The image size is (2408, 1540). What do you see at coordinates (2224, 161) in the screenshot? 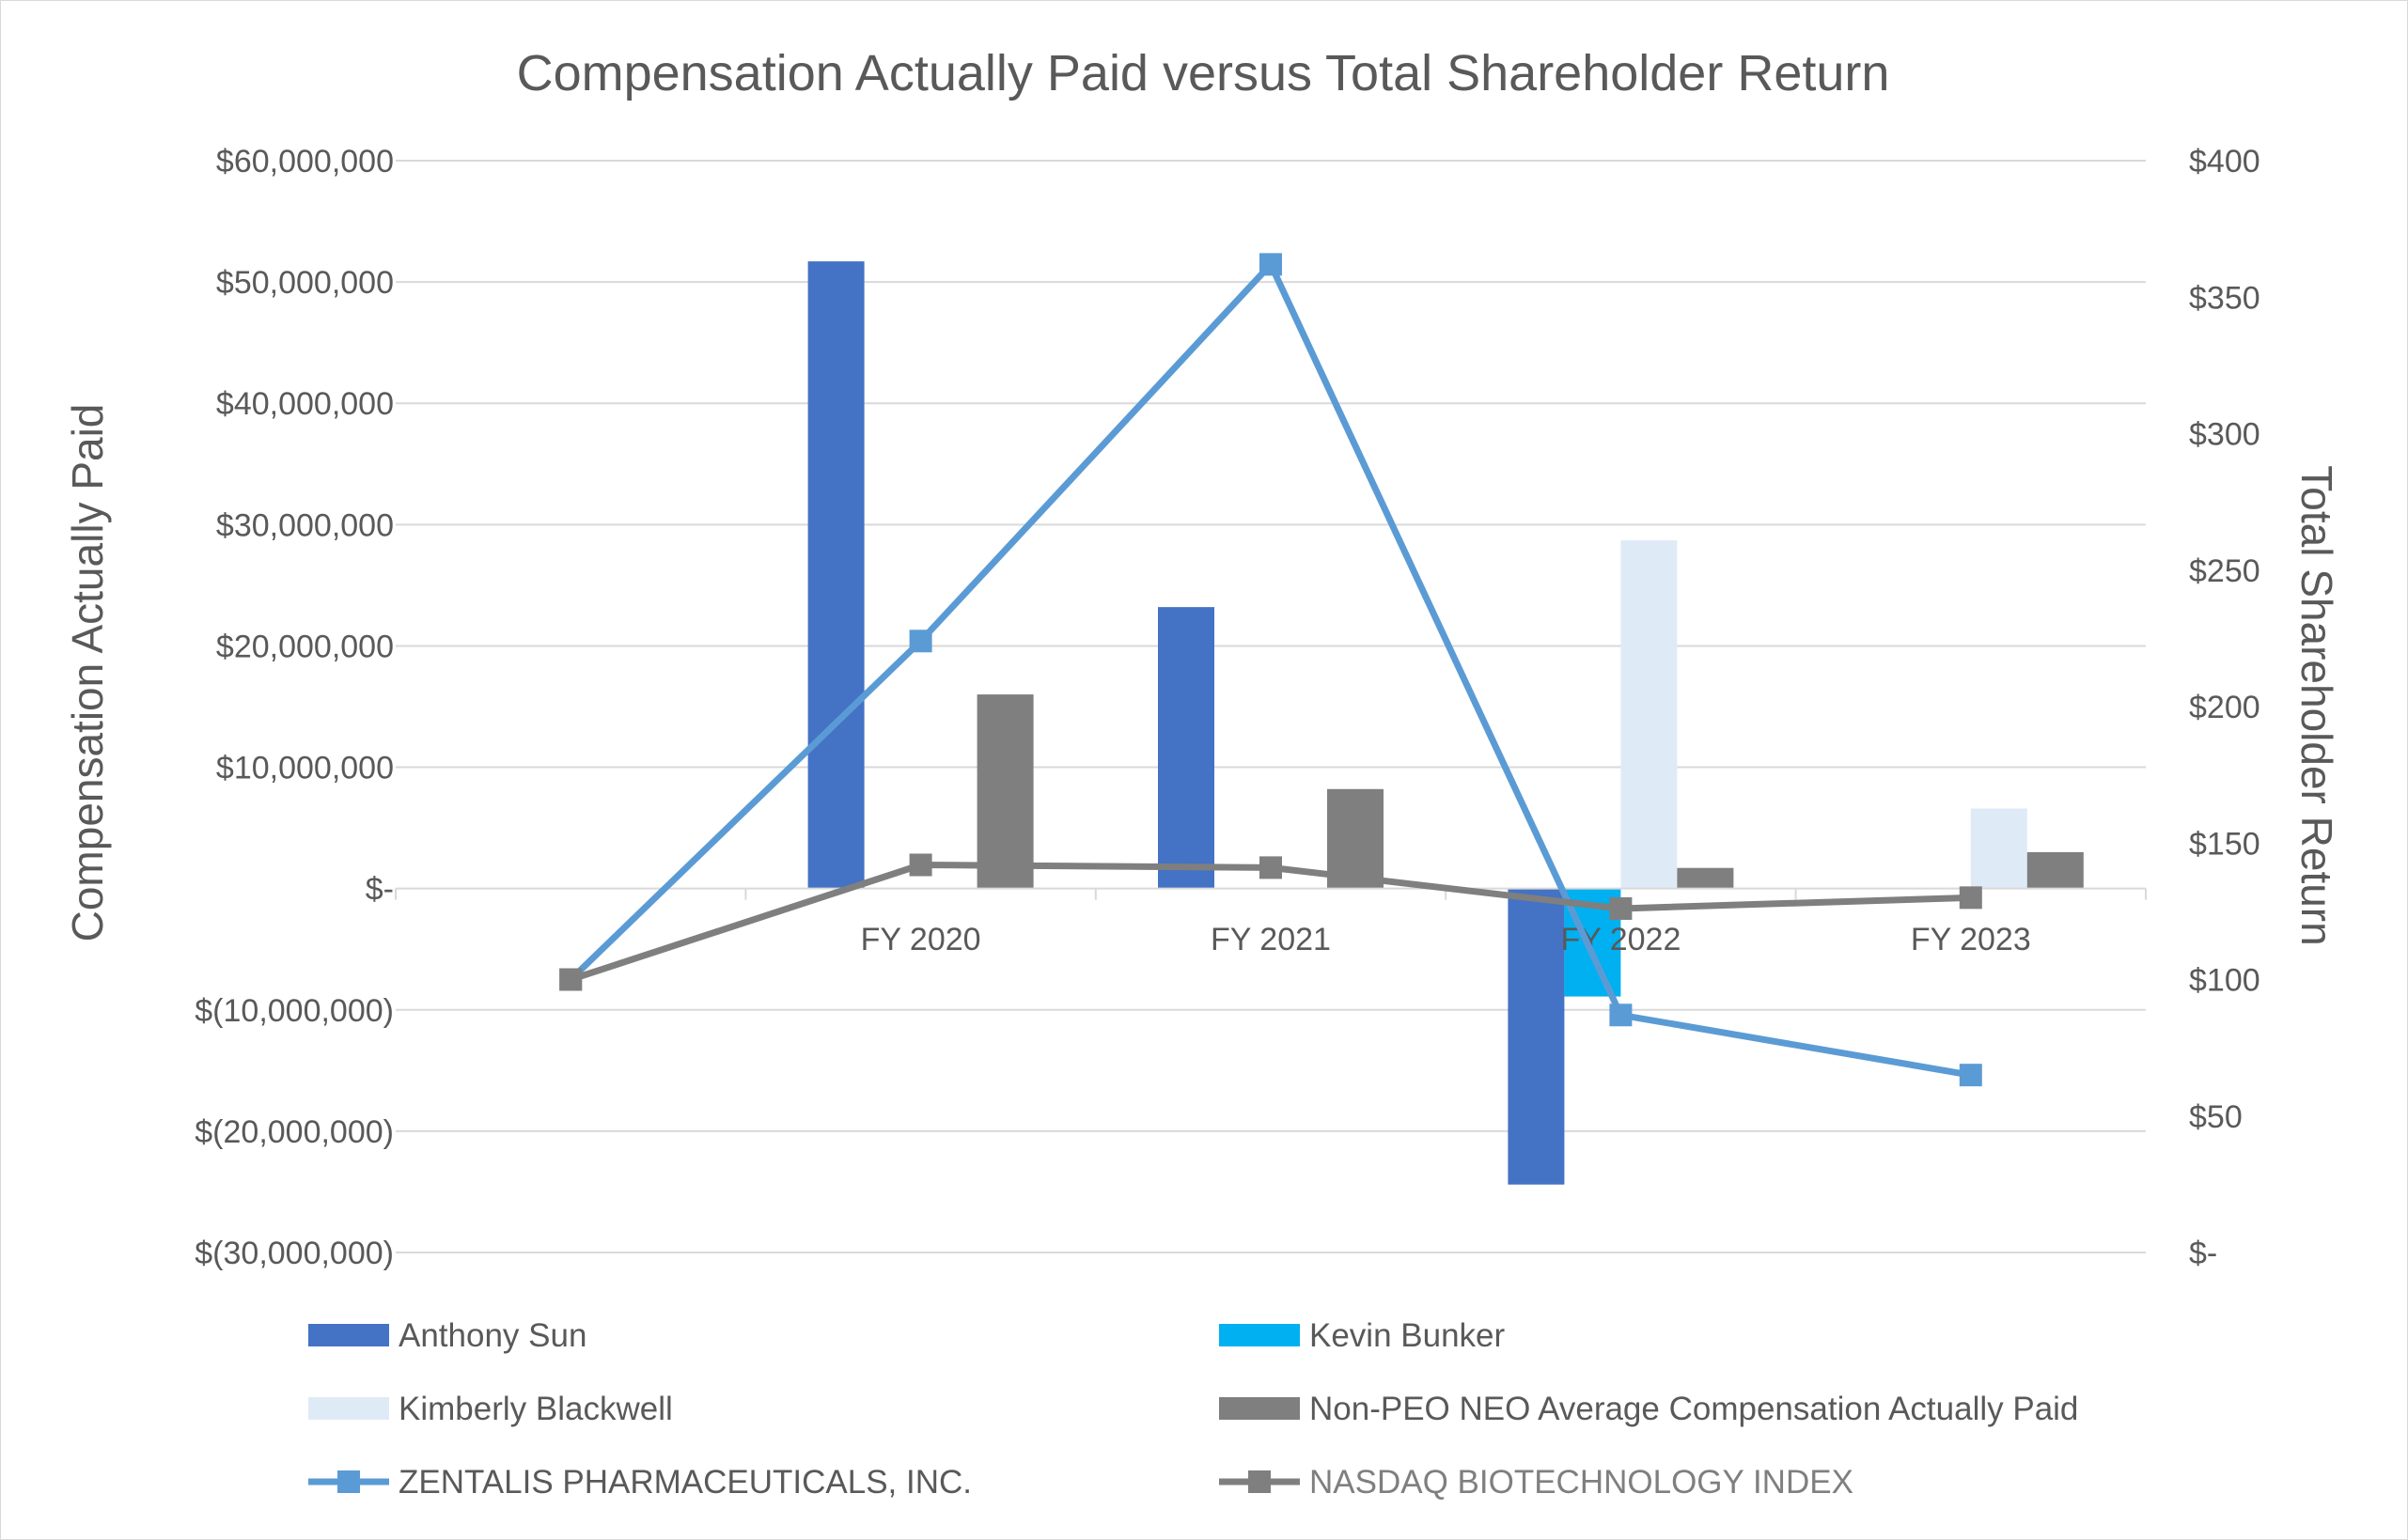
I see `right-tick-label: $400` at bounding box center [2224, 161].